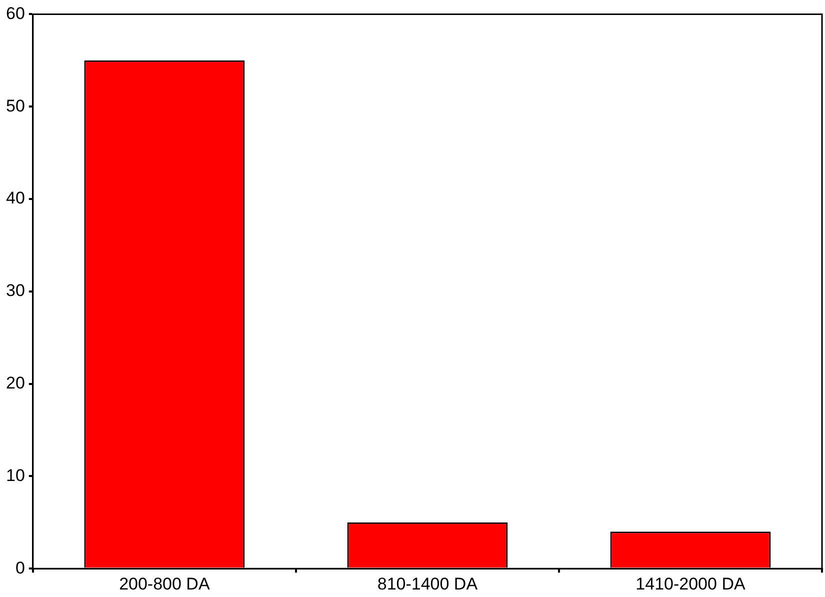 This screenshot has height=597, width=825. Describe the element at coordinates (15, 290) in the screenshot. I see `y-tick-label: 30` at that location.